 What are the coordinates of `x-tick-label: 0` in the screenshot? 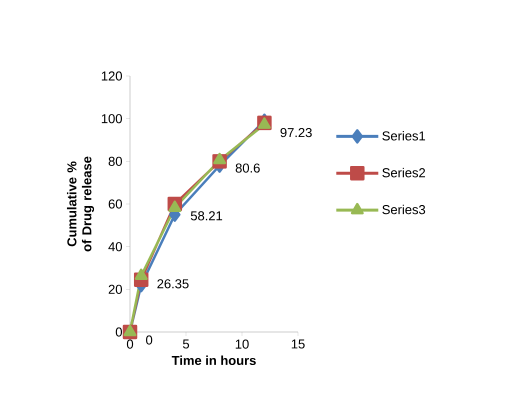 It's located at (130, 344).